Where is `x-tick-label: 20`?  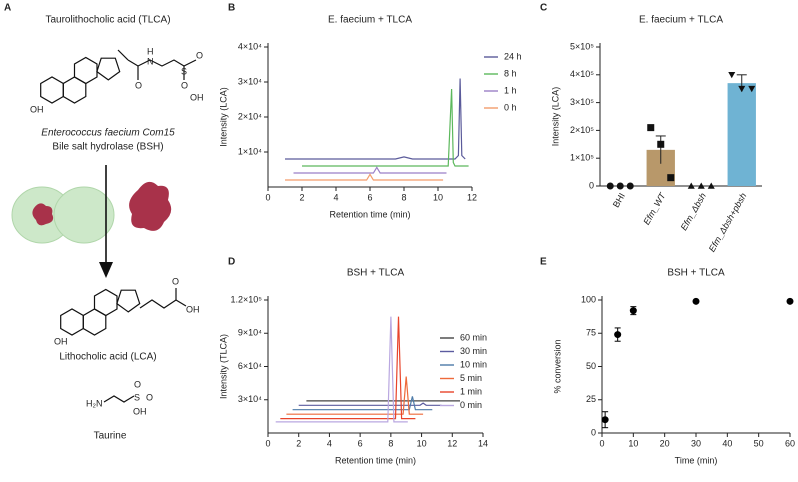
x-tick-label: 20 is located at coordinates (665, 443).